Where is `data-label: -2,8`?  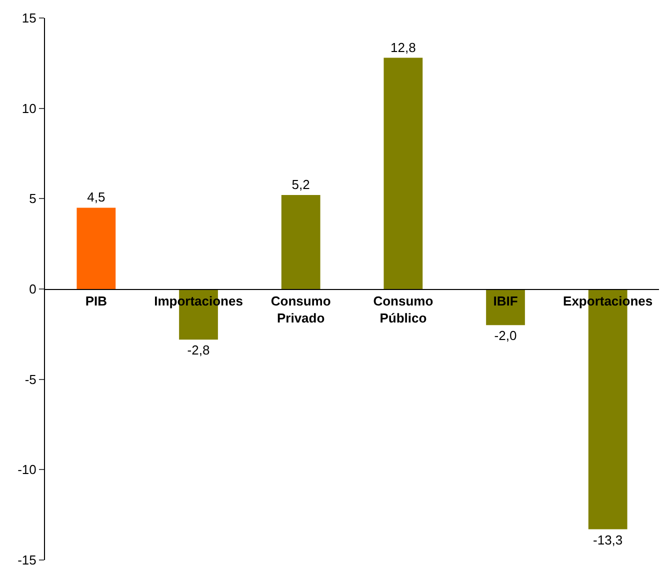
data-label: -2,8 is located at coordinates (198, 350).